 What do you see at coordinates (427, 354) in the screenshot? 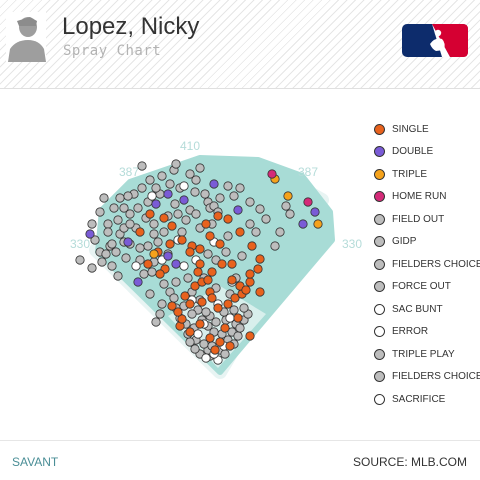
I see `legend-item: TRIPLE PLAY` at bounding box center [427, 354].